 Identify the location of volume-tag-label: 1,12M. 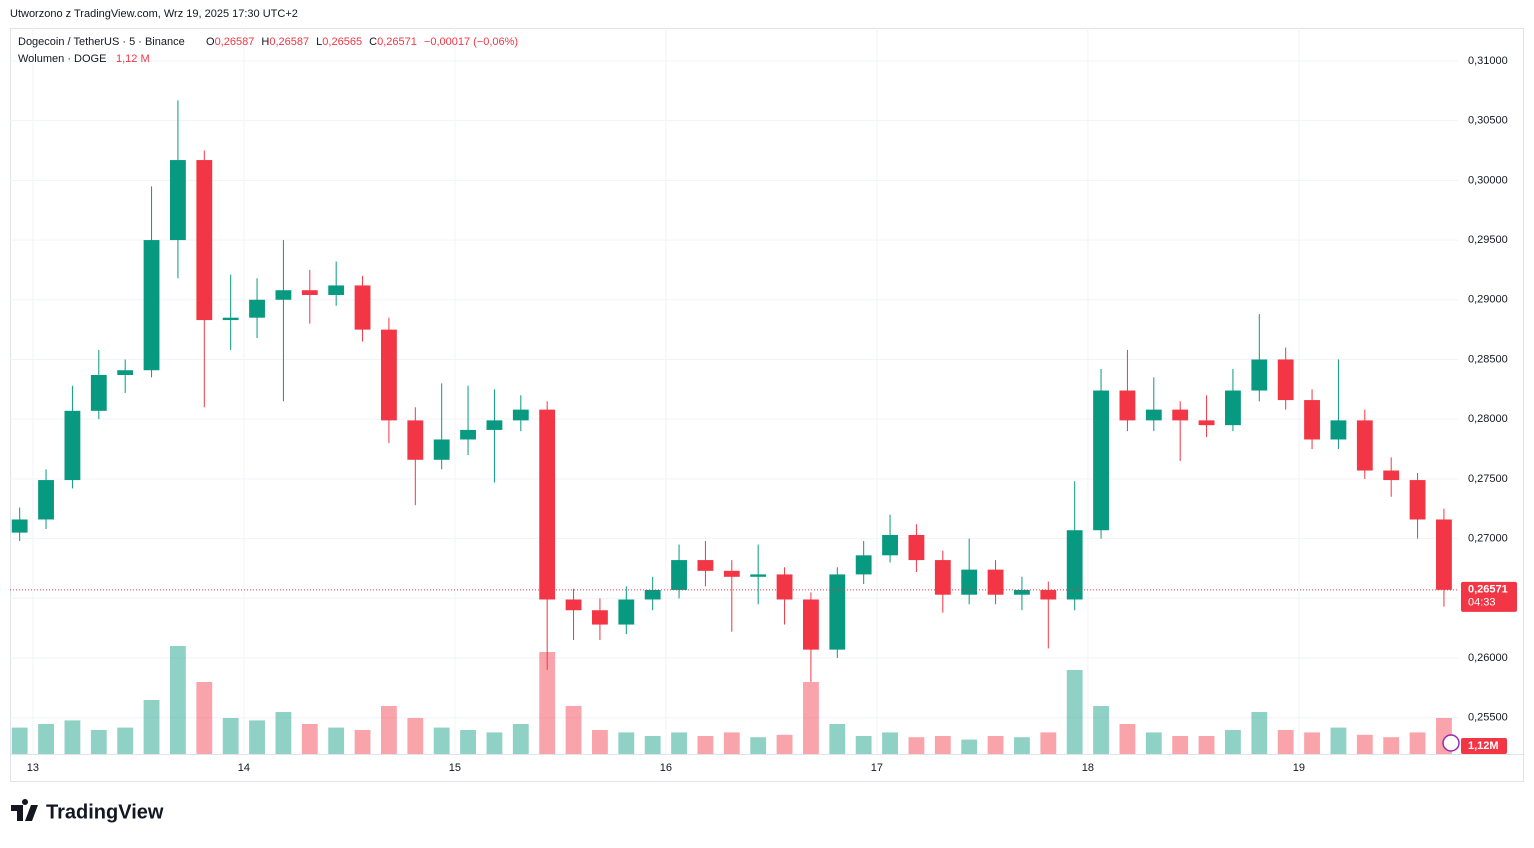
(1483, 746).